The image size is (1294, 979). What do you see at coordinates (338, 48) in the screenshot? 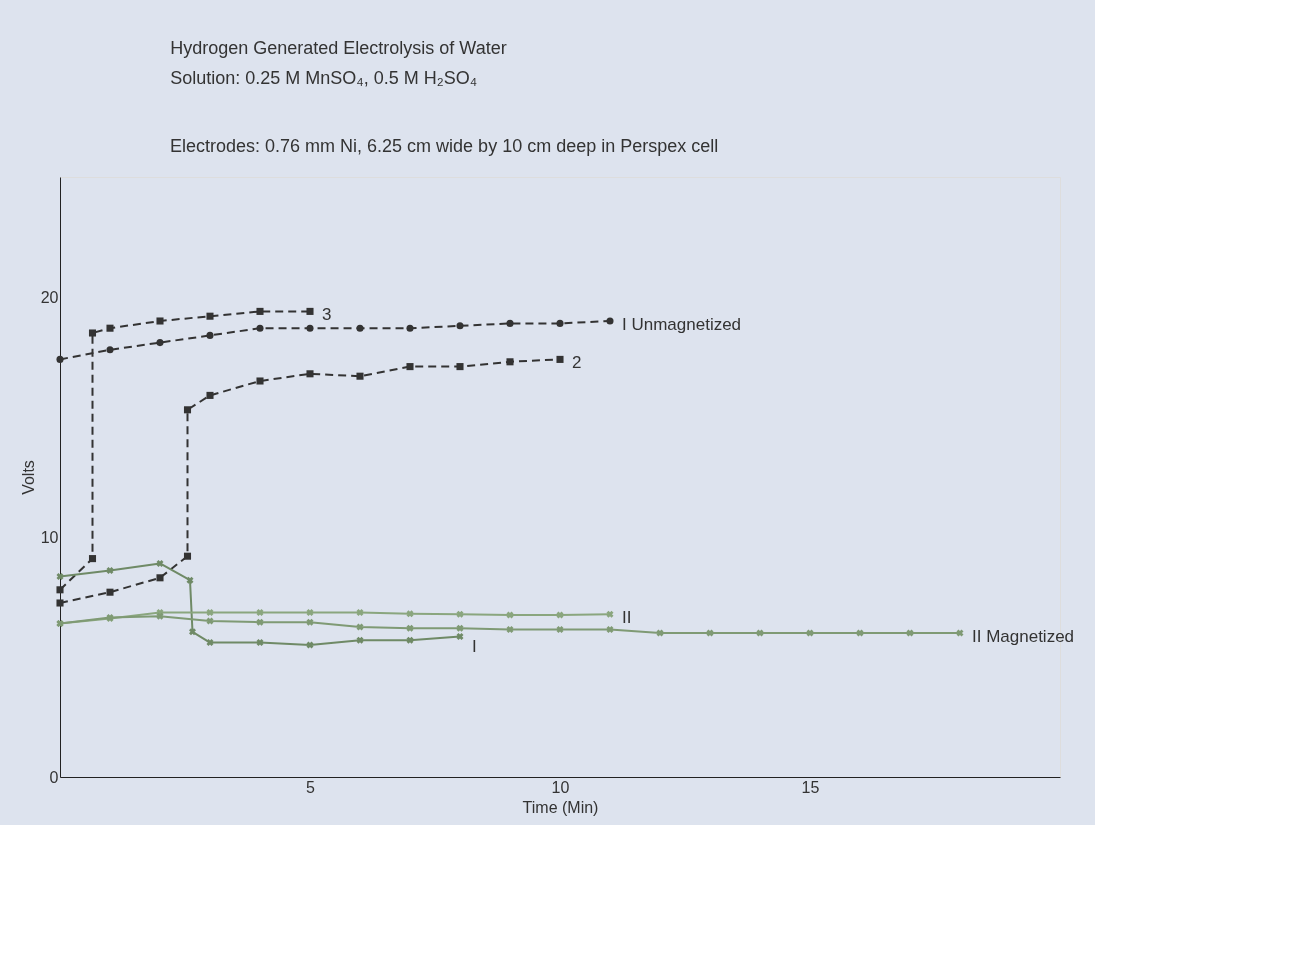
I see `chart-title: Hydrogen Generated Electrolysis of Water` at bounding box center [338, 48].